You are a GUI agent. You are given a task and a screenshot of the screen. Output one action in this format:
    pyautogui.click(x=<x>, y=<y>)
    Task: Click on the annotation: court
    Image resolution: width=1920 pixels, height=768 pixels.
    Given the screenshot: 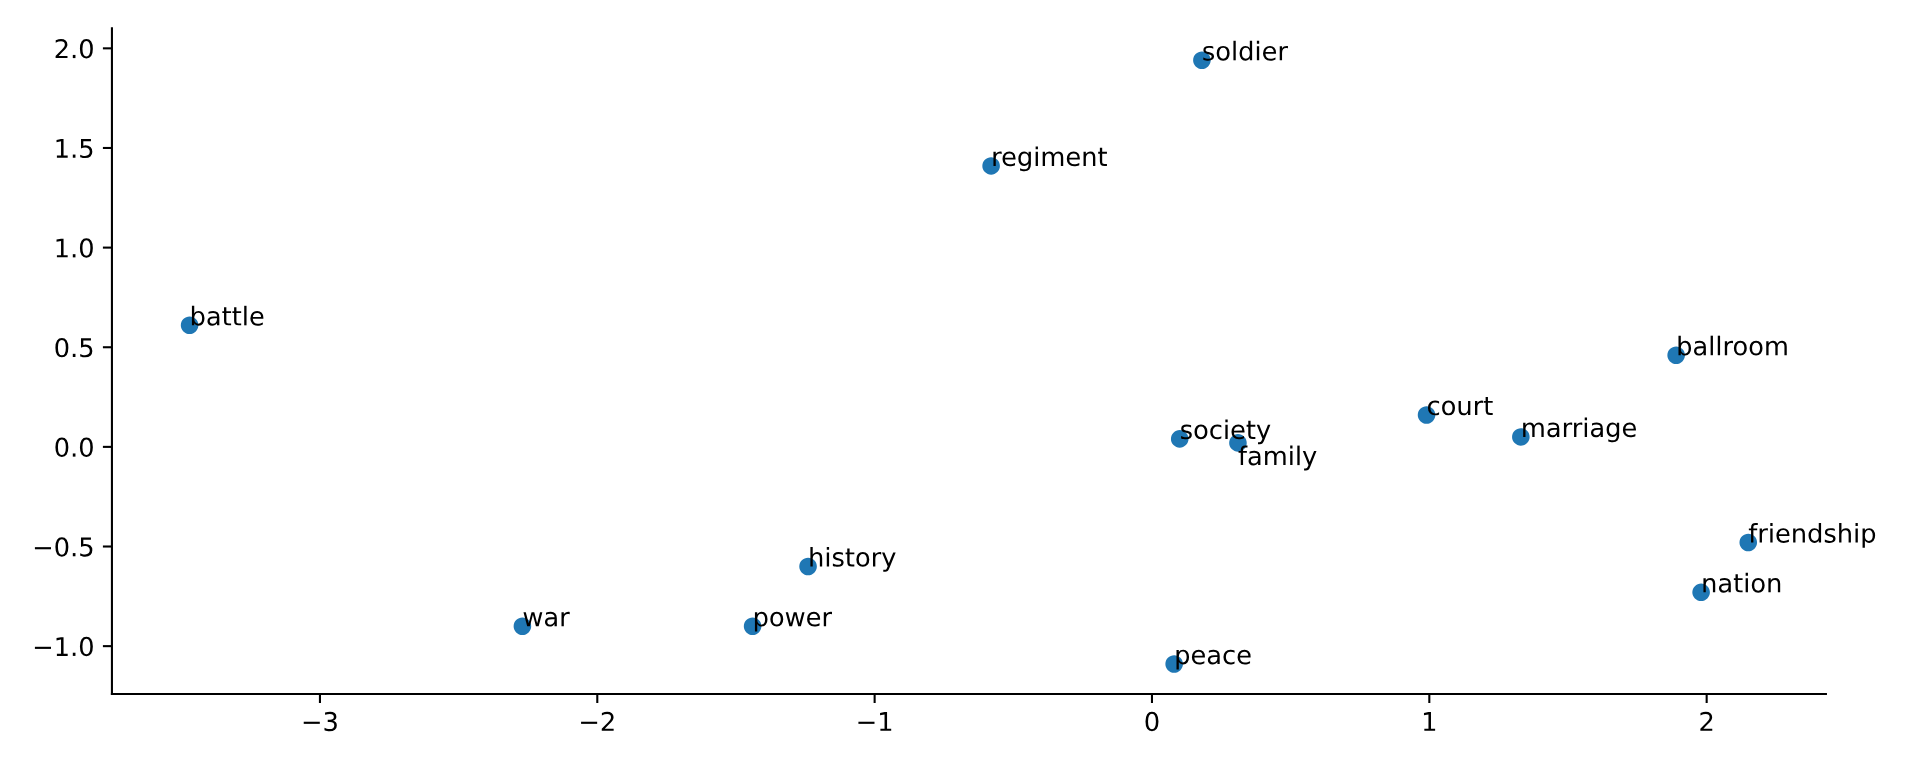 What is the action you would take?
    pyautogui.click(x=1460, y=406)
    